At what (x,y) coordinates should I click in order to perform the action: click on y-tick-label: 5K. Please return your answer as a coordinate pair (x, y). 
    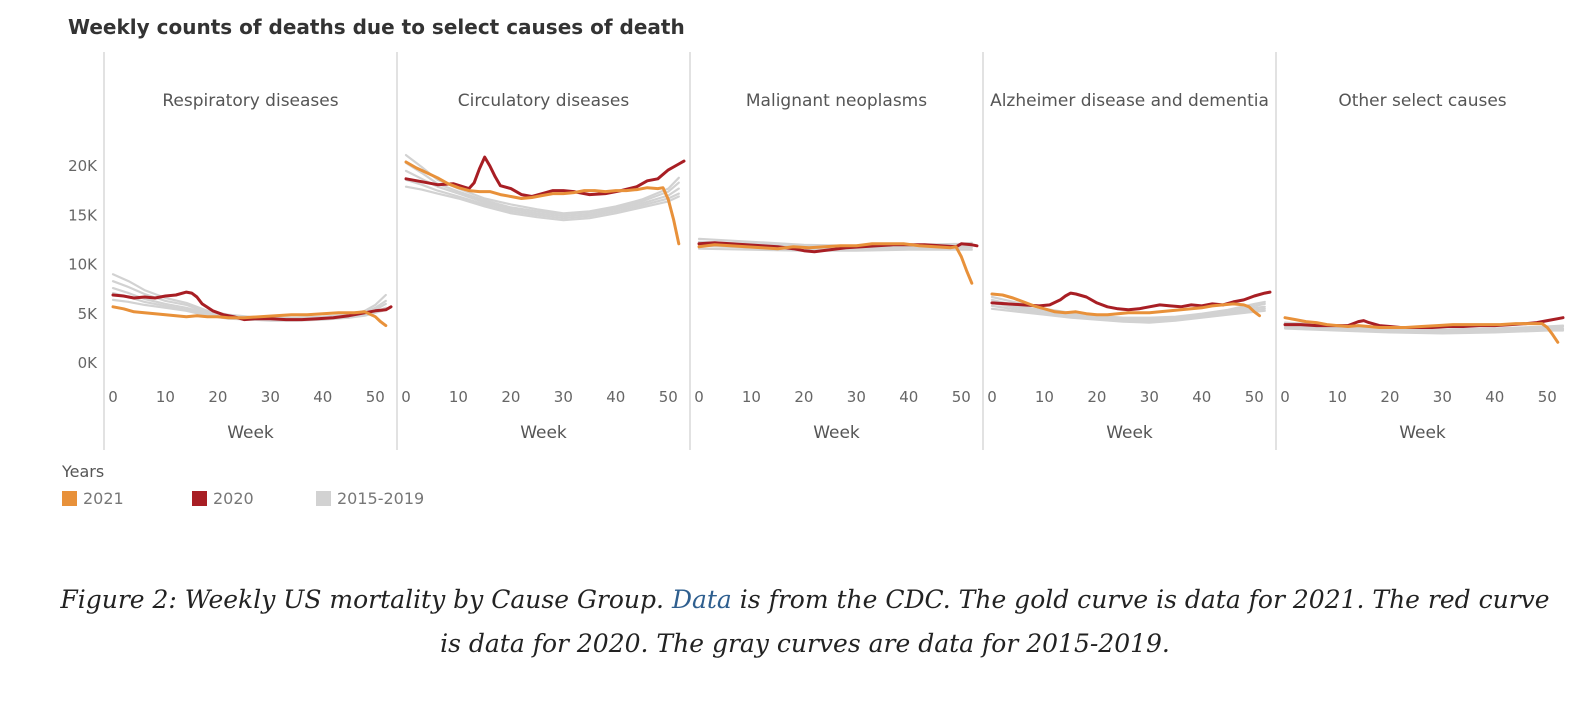
    Looking at the image, I should click on (88, 314).